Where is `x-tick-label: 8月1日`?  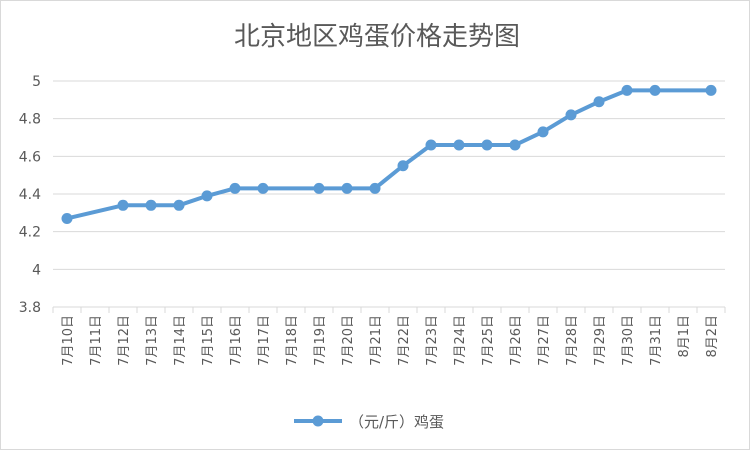
x-tick-label: 8月1日 is located at coordinates (684, 336).